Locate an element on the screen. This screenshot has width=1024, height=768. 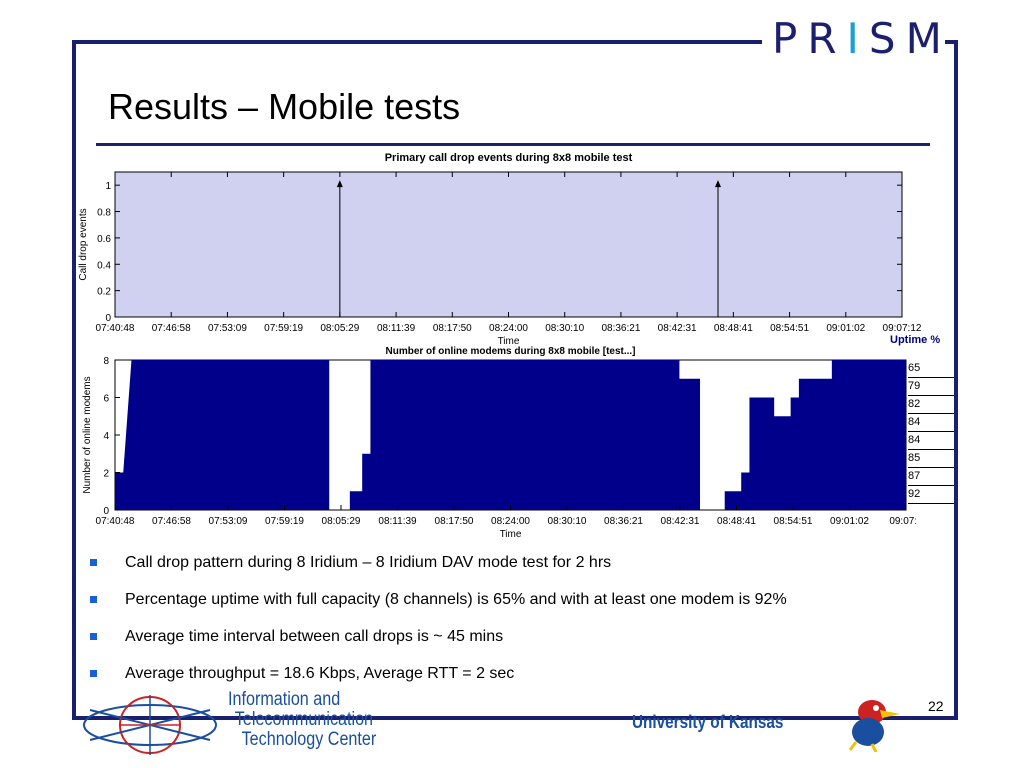
x-tick-label: 09:07:1 is located at coordinates (902, 521).